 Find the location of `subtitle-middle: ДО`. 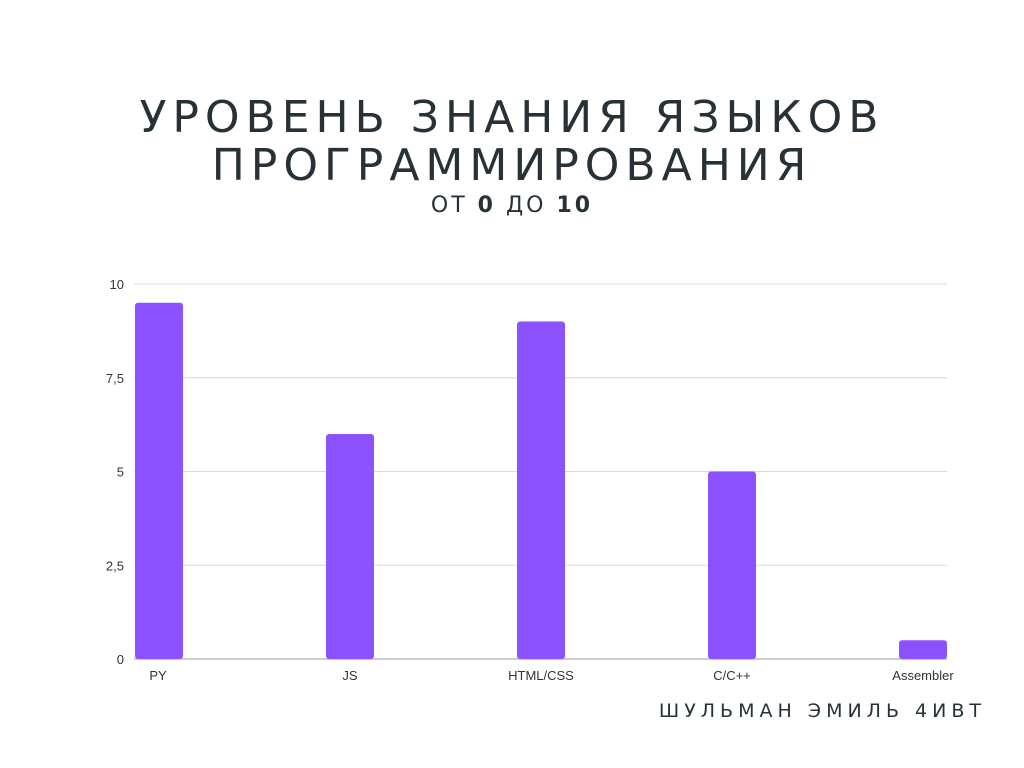

subtitle-middle: ДО is located at coordinates (526, 205).